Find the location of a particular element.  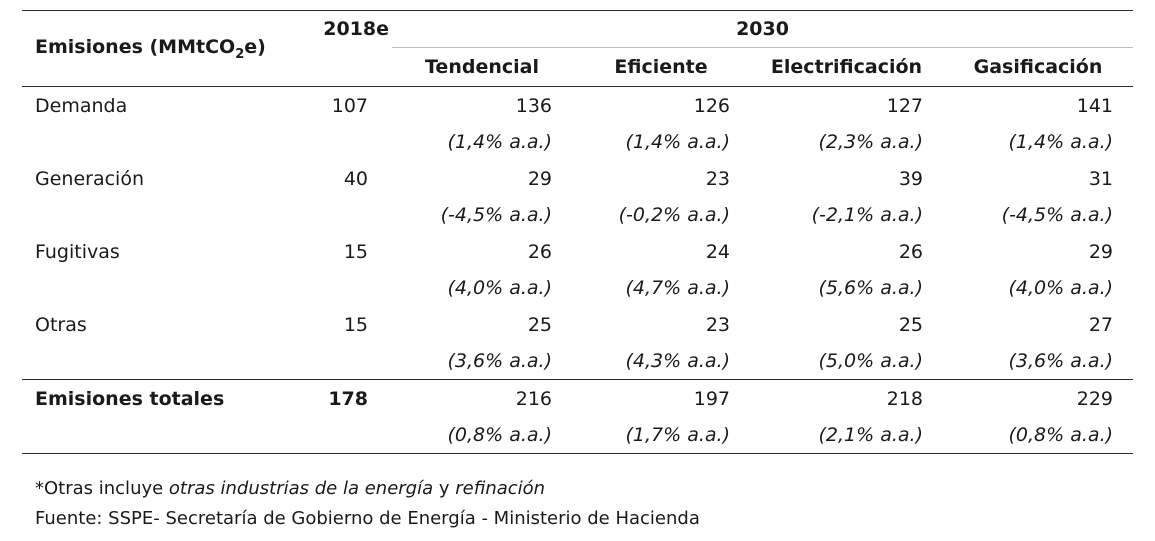

cell-growth: (4,3% a.a.) is located at coordinates (678, 361).